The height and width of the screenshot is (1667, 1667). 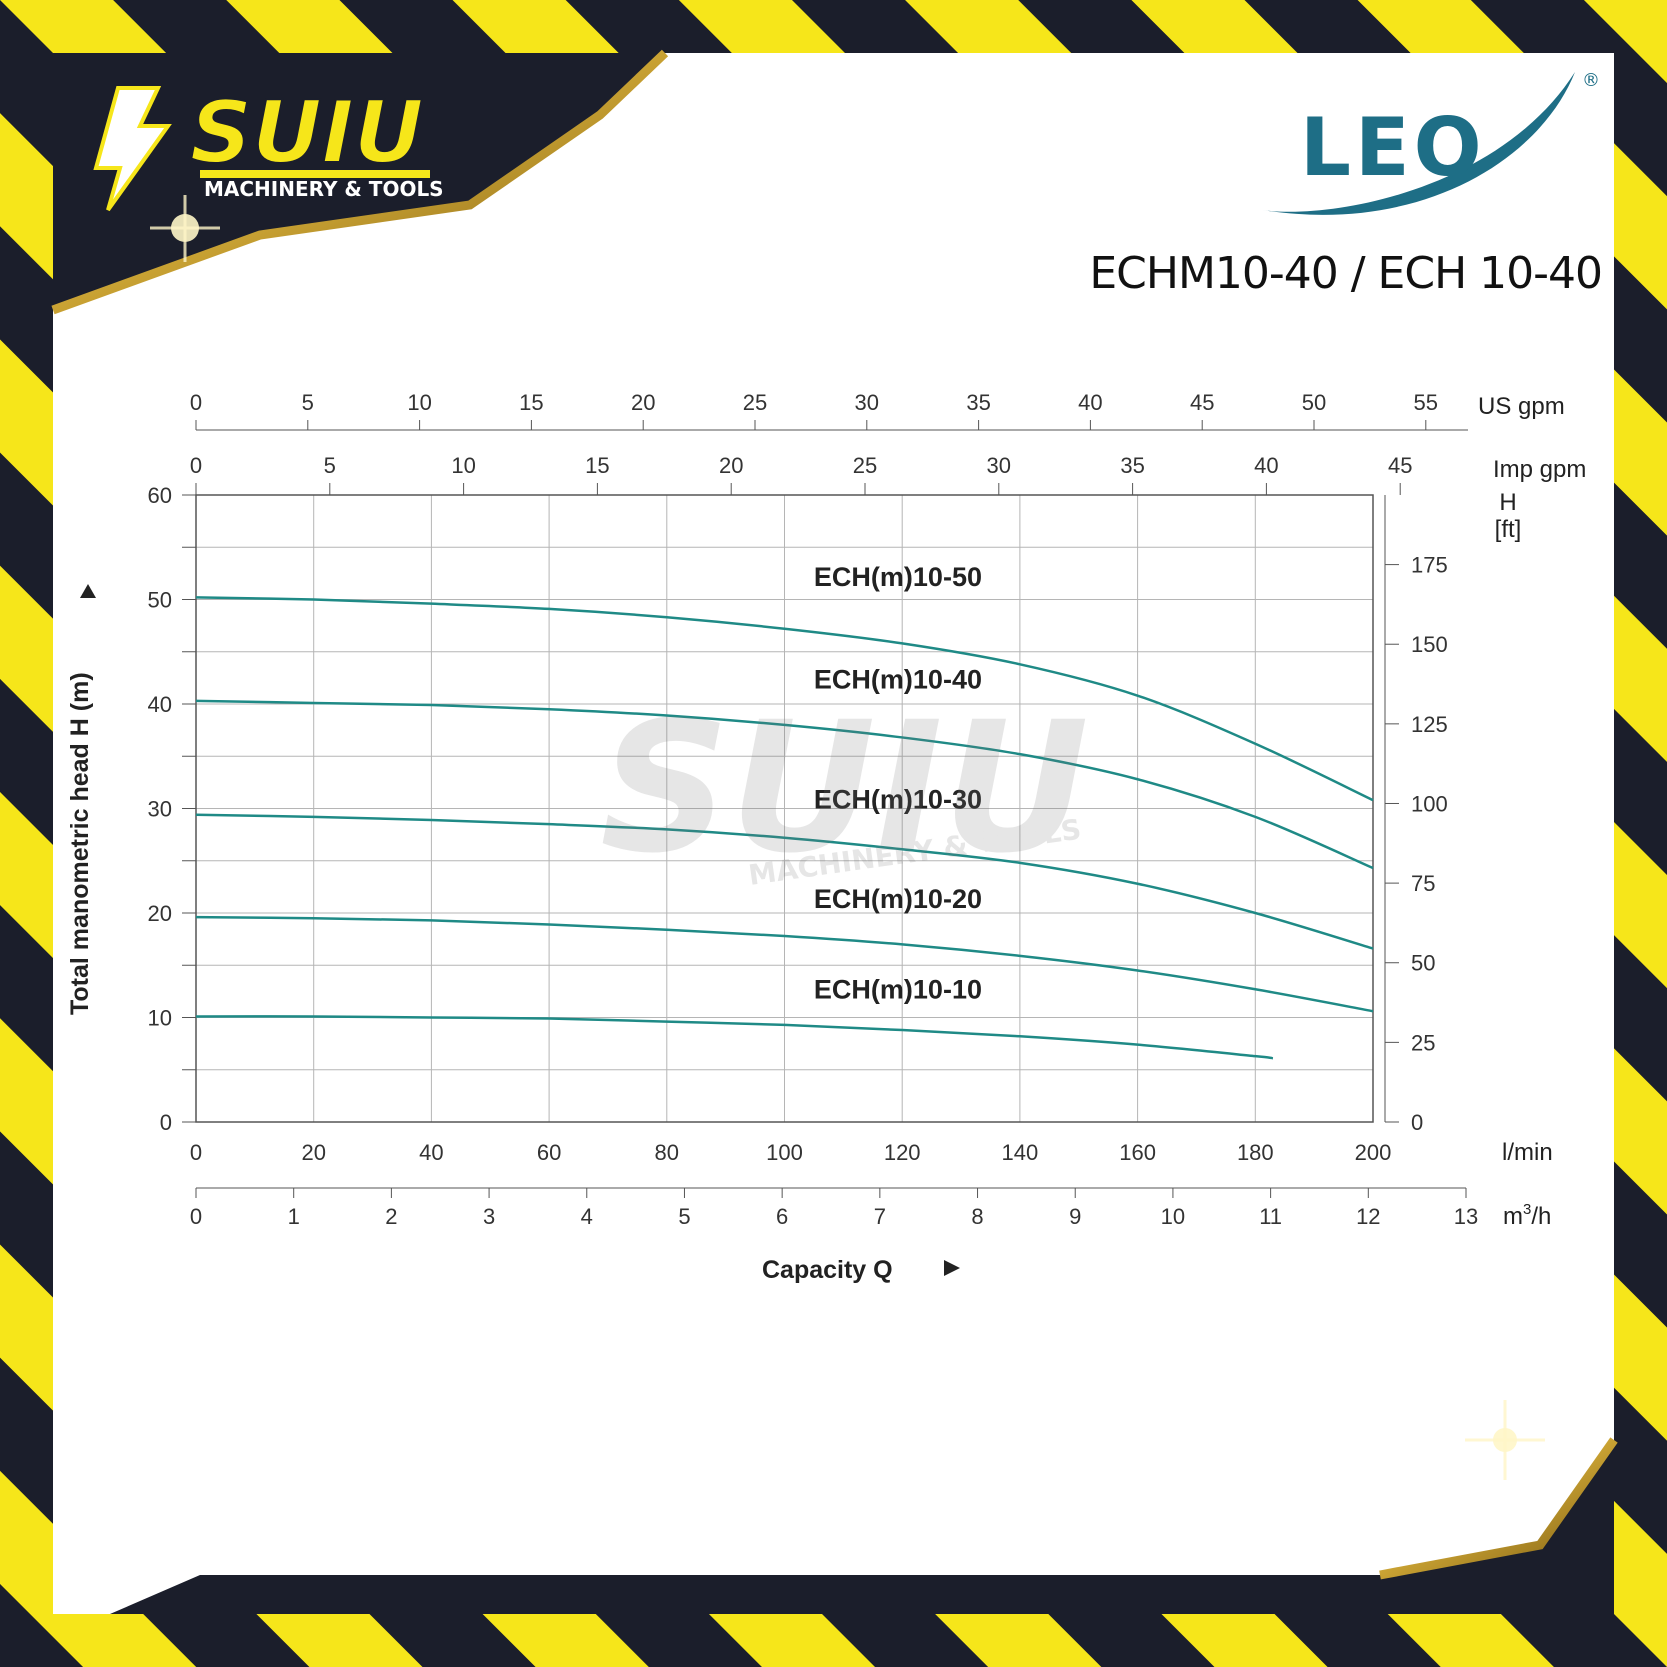 What do you see at coordinates (1466, 1216) in the screenshot?
I see `x-m3h-tick-label: 13` at bounding box center [1466, 1216].